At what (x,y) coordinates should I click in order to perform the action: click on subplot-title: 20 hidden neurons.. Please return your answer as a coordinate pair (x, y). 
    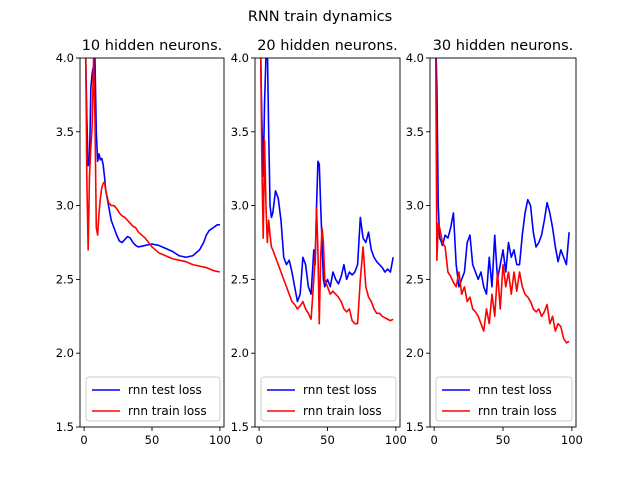
    Looking at the image, I should click on (327, 46).